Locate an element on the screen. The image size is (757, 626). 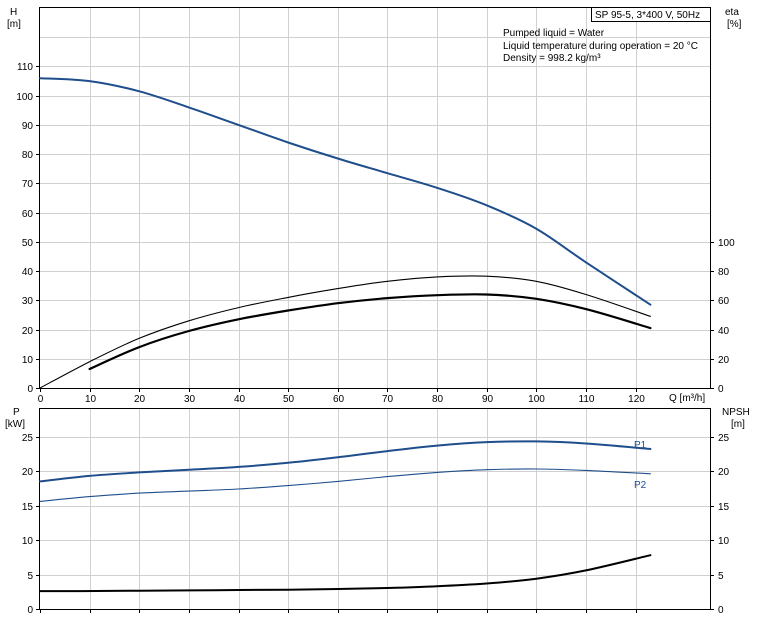
bottom-y-right-tick-label: 0 is located at coordinates (721, 610).